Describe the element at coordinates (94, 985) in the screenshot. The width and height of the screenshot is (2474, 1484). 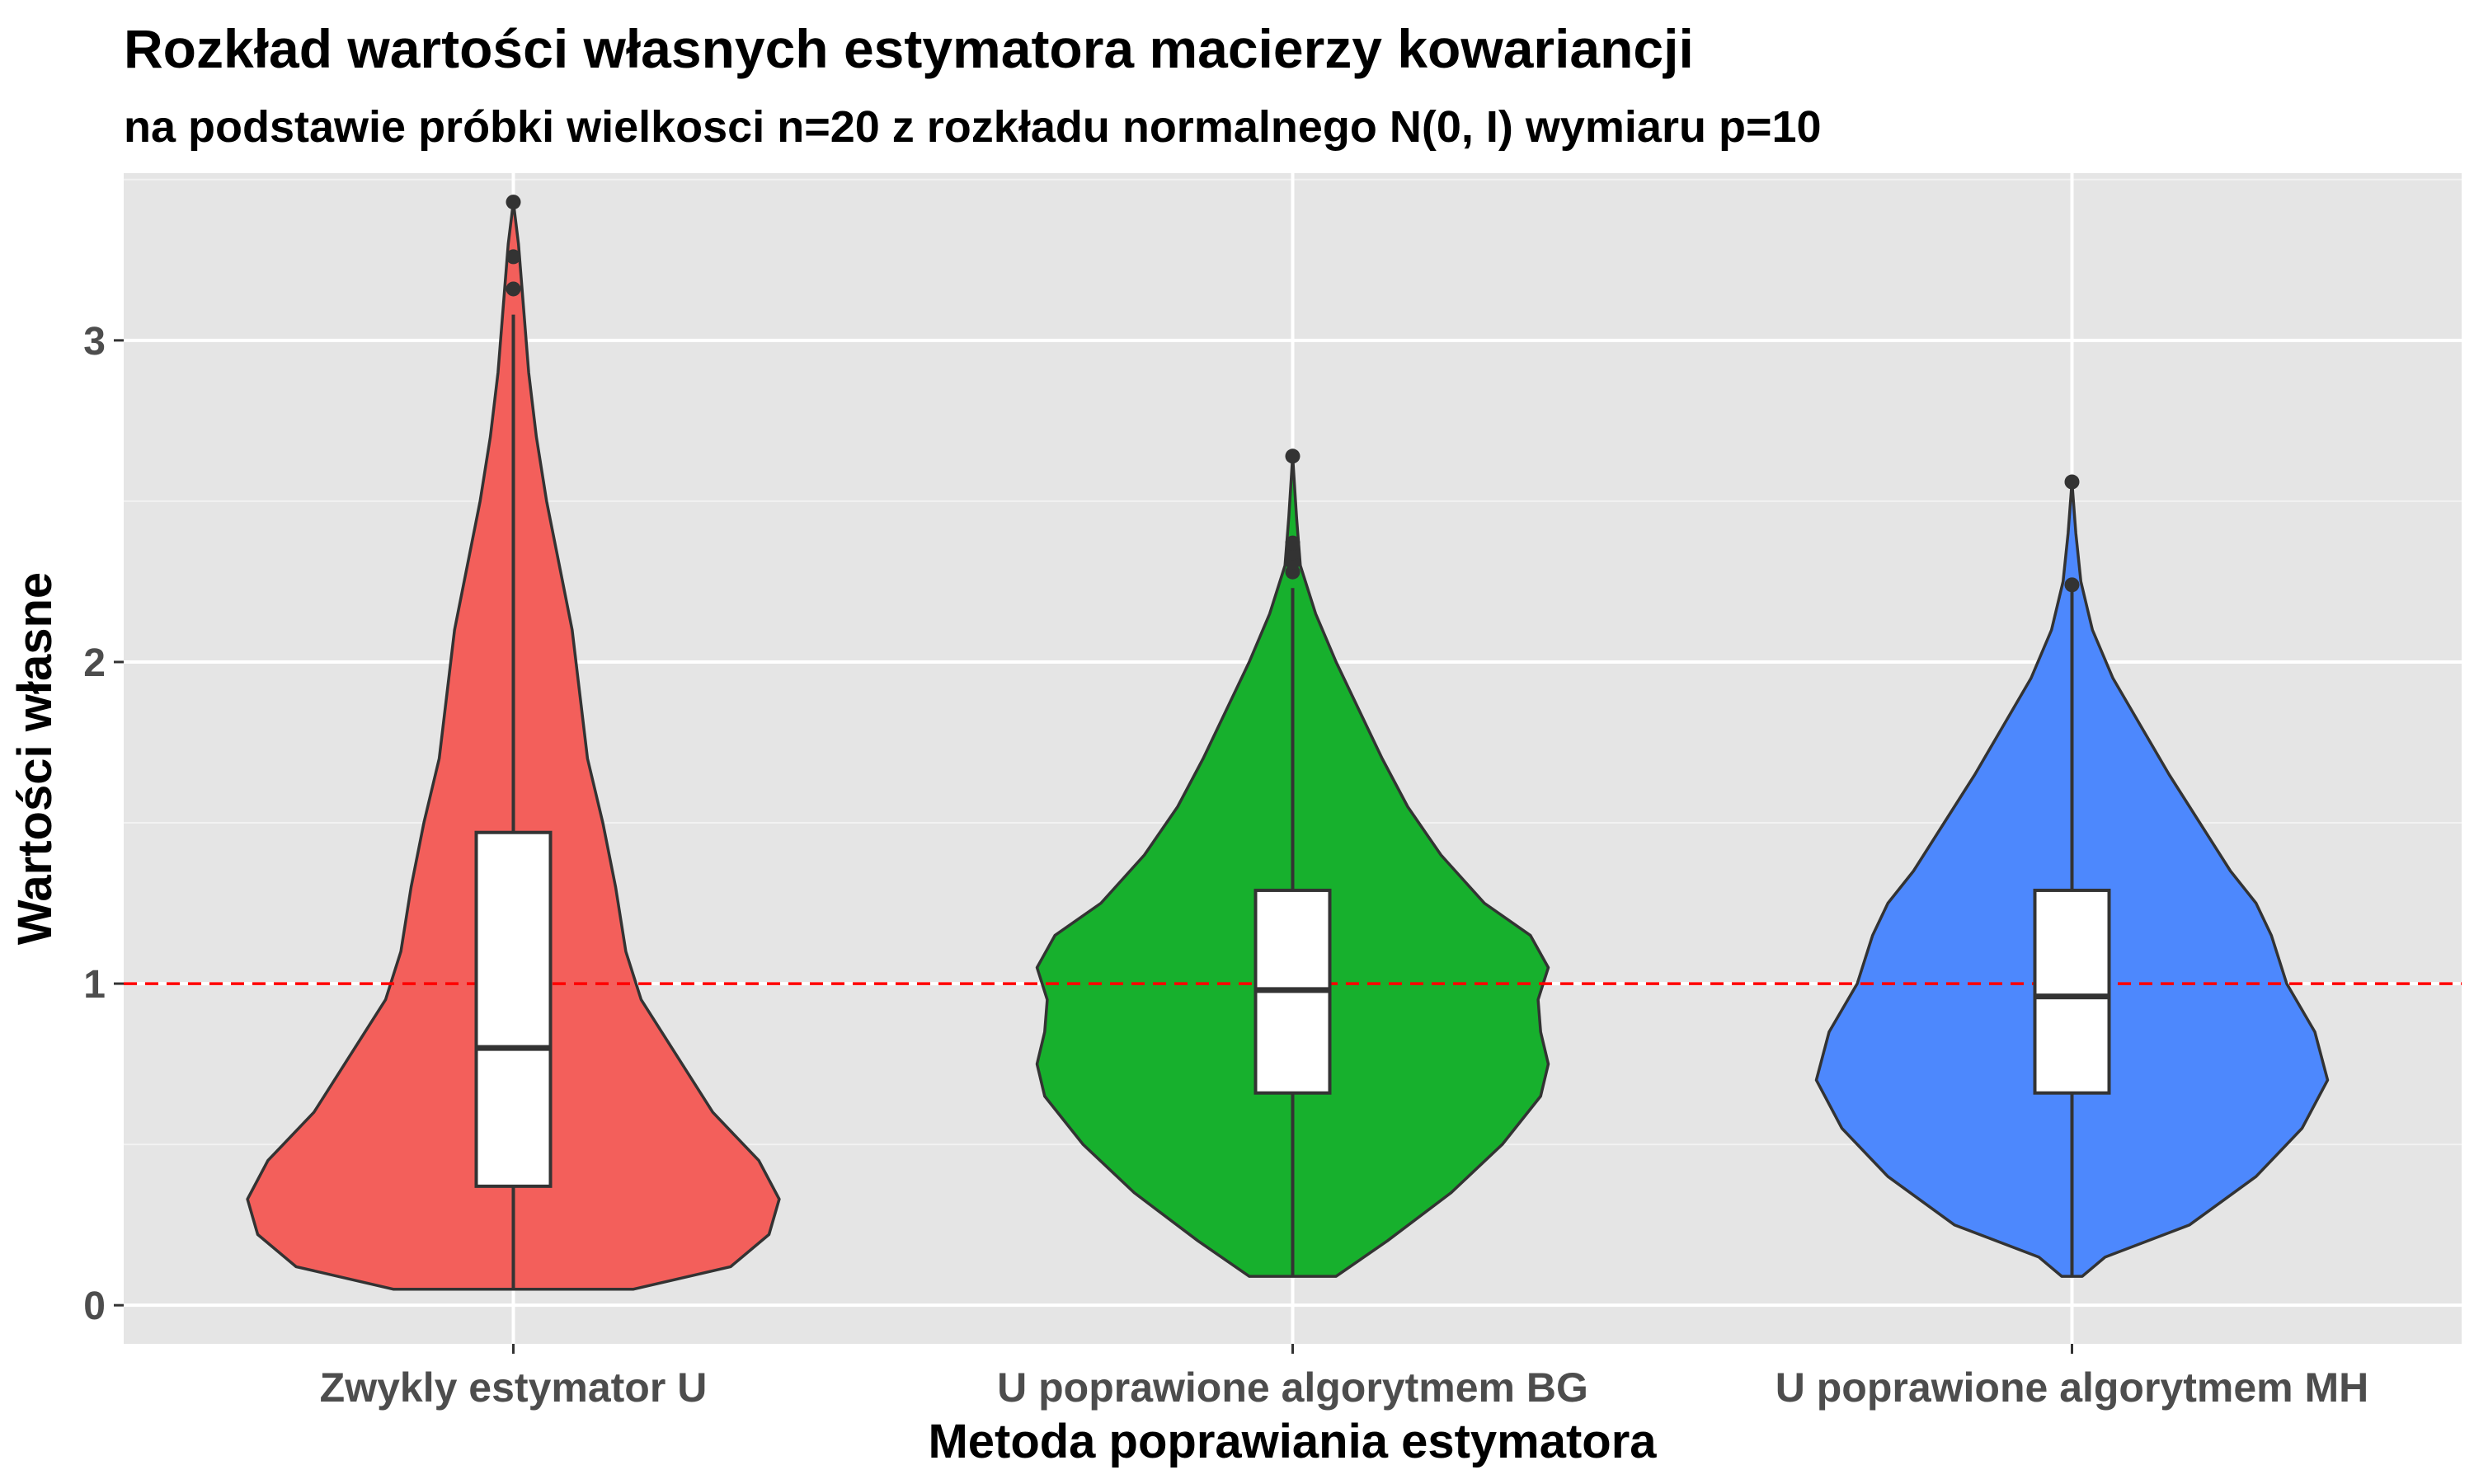
I see `y-tick-label: 1` at that location.